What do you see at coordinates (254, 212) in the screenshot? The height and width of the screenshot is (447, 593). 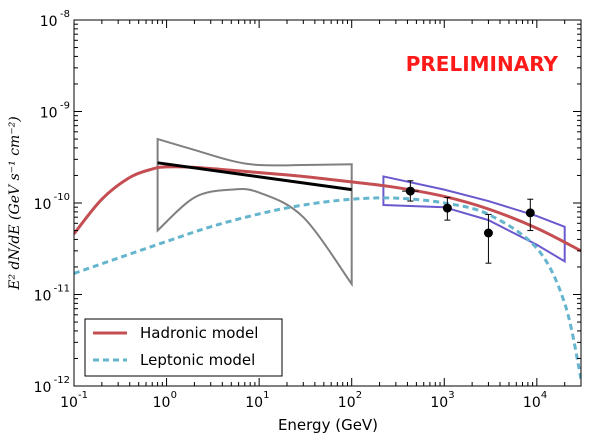 I see `fermi-butterfly` at bounding box center [254, 212].